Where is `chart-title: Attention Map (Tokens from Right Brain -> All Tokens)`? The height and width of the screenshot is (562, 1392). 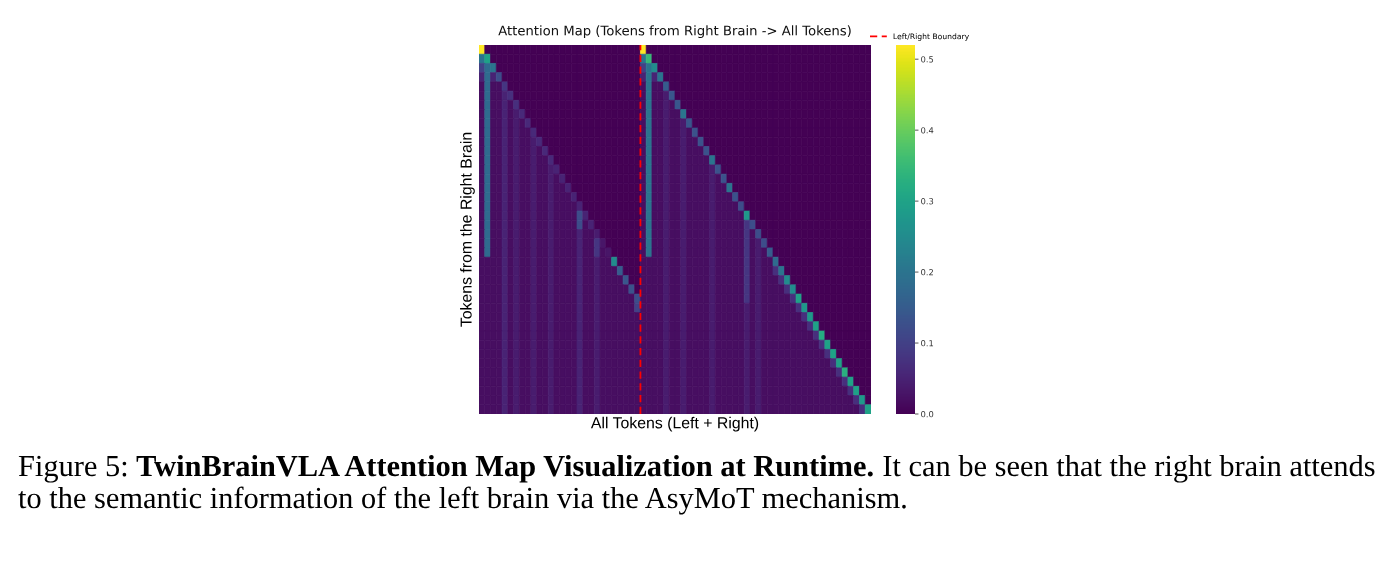
chart-title: Attention Map (Tokens from Right Brain -> All Tokens) is located at coordinates (674, 32).